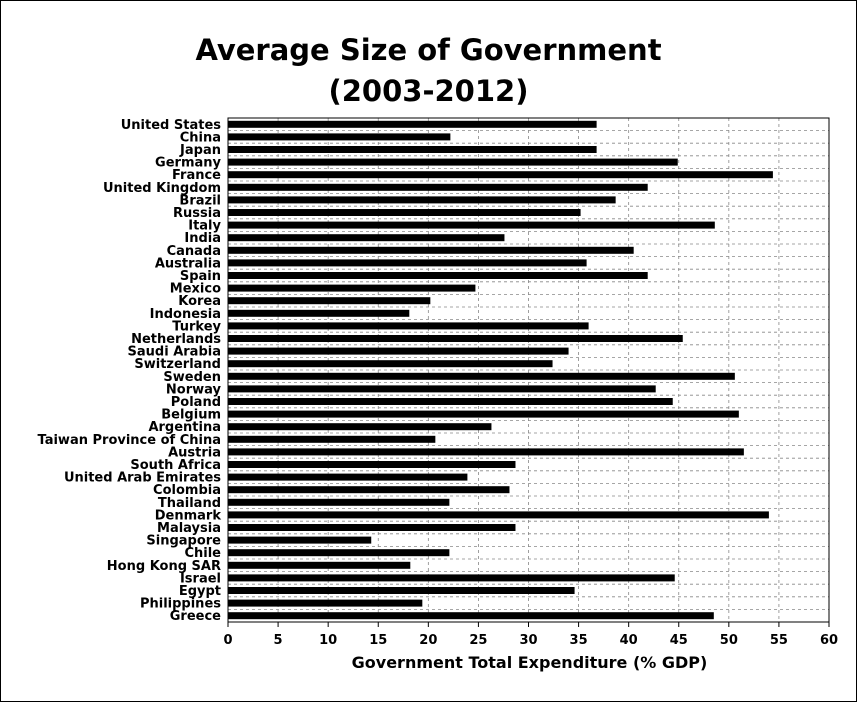  What do you see at coordinates (185, 314) in the screenshot?
I see `category-label: Indonesia` at bounding box center [185, 314].